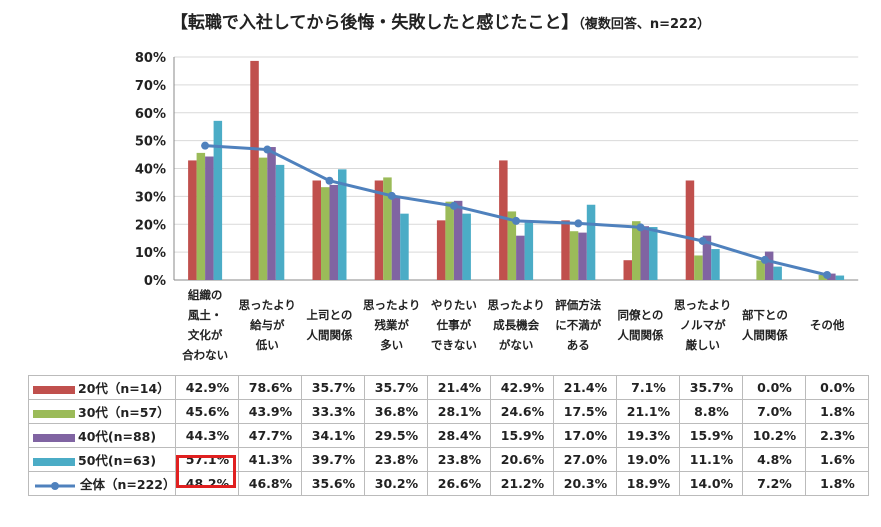 This screenshot has width=881, height=527. I want to click on series-name: 40代(n=88), so click(117, 436).